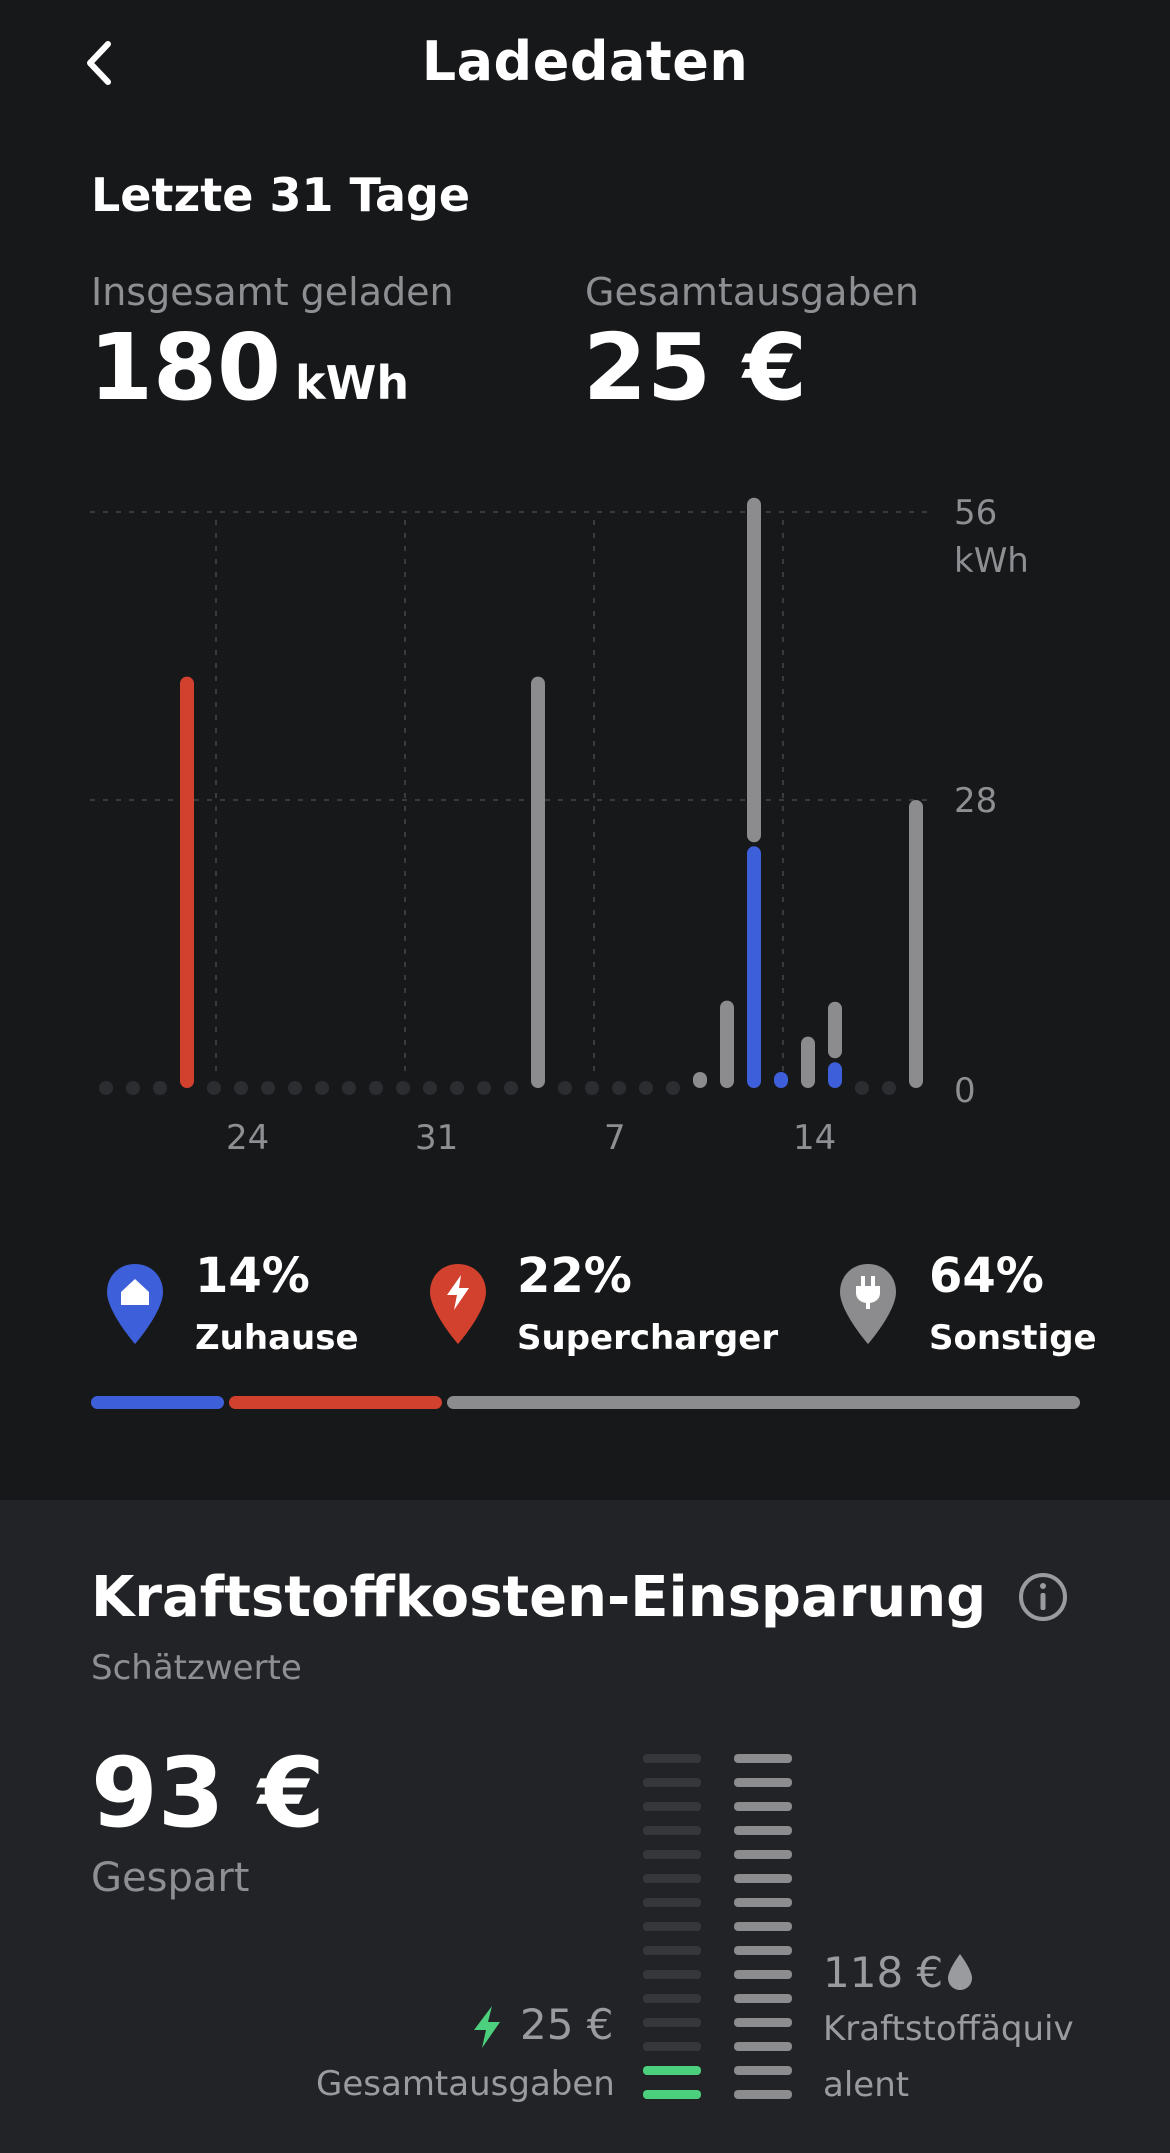 The width and height of the screenshot is (1170, 2153). Describe the element at coordinates (960, 1972) in the screenshot. I see `fuel-drop-icon` at that location.